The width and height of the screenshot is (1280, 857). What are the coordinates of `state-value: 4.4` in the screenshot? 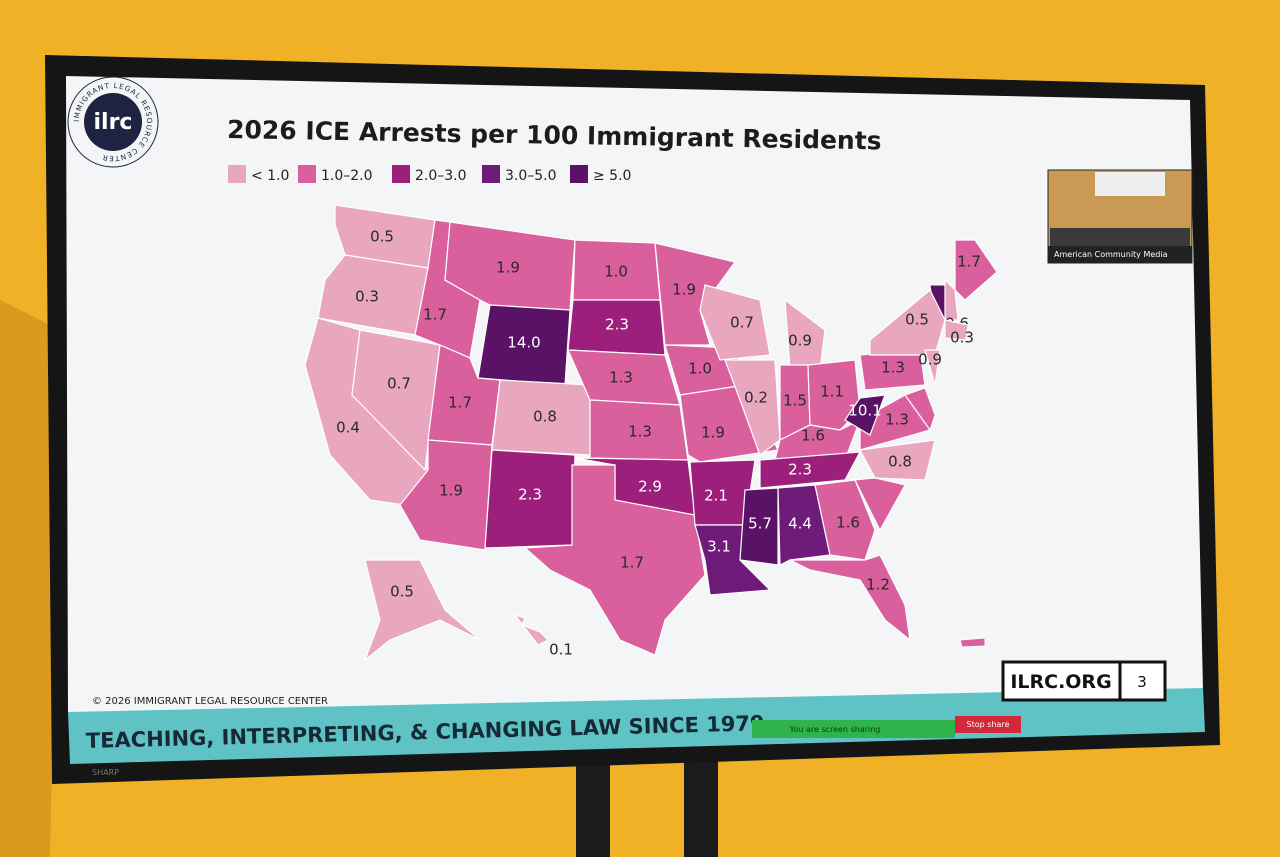 It's located at (800, 524).